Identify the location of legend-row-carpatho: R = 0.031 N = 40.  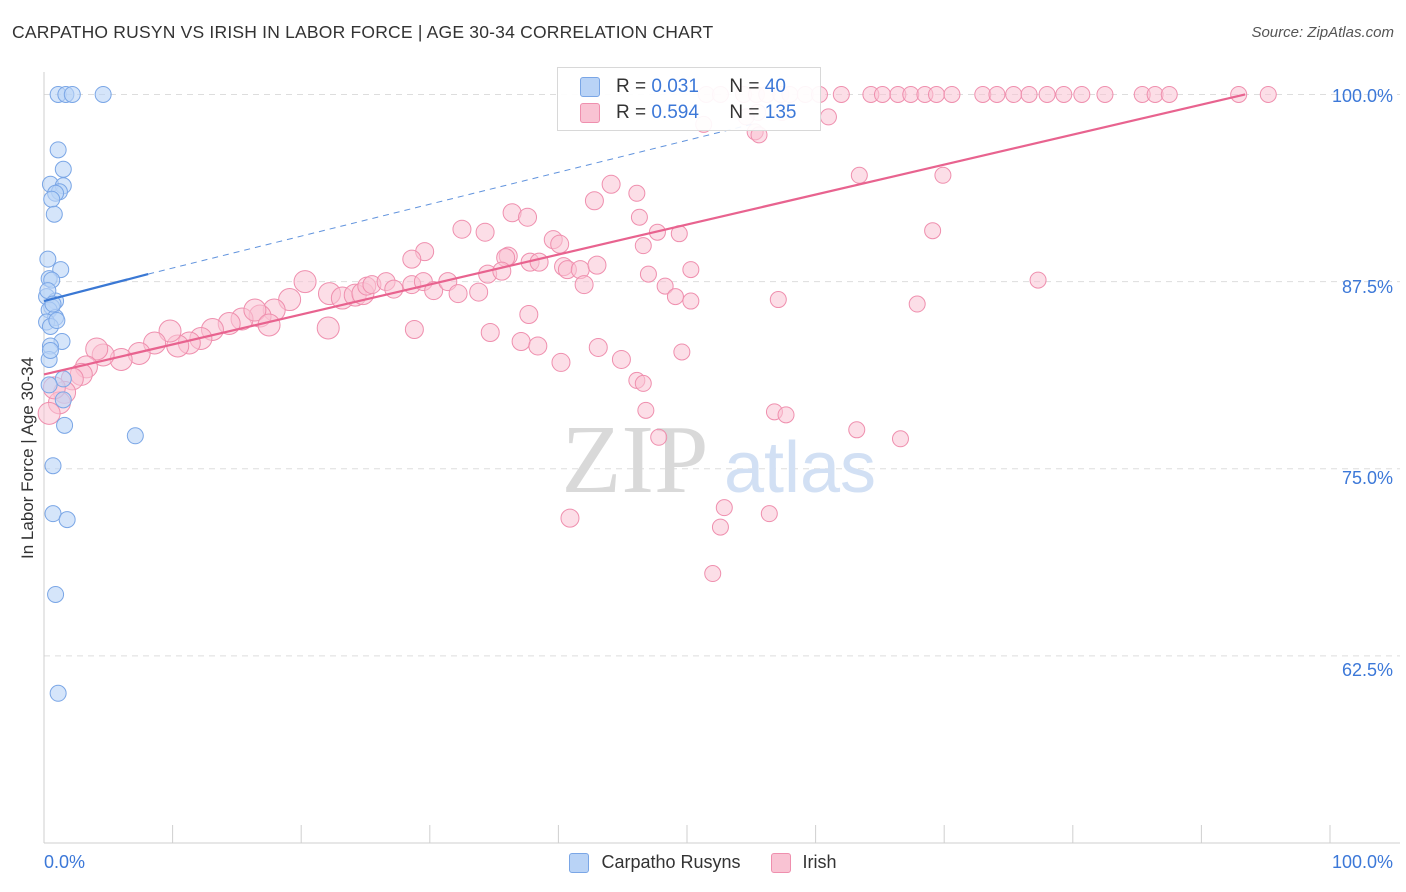
(683, 87).